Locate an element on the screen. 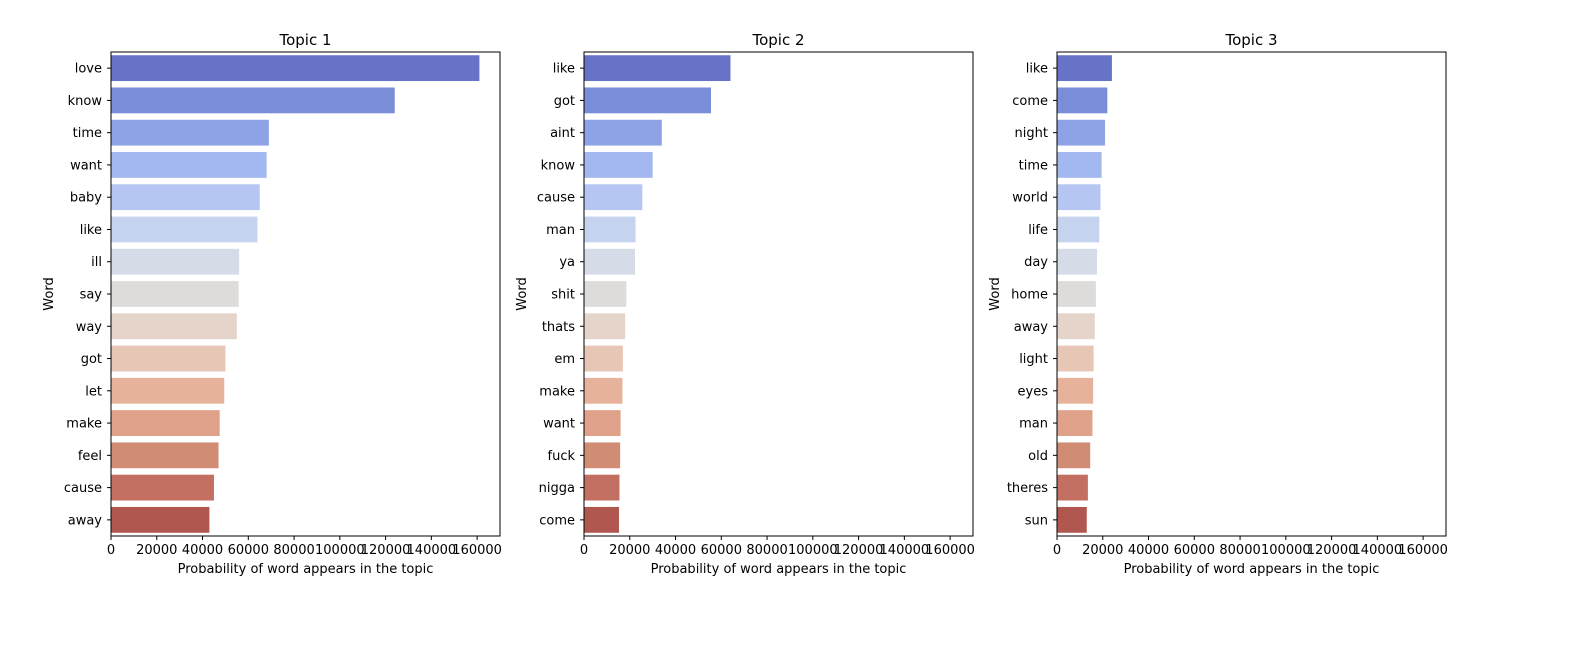  bar-let is located at coordinates (168, 390).